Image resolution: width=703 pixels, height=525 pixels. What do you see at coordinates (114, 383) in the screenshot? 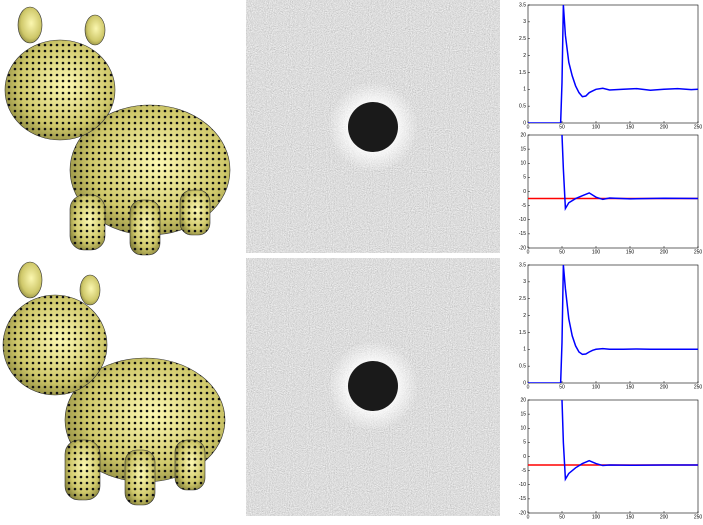
I see `cow-bottom` at bounding box center [114, 383].